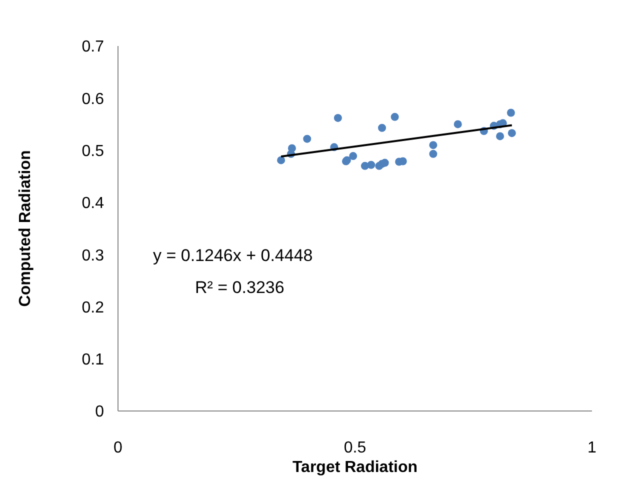 The width and height of the screenshot is (626, 482). What do you see at coordinates (233, 256) in the screenshot?
I see `annotation: y = 0.1246x + 0.4448` at bounding box center [233, 256].